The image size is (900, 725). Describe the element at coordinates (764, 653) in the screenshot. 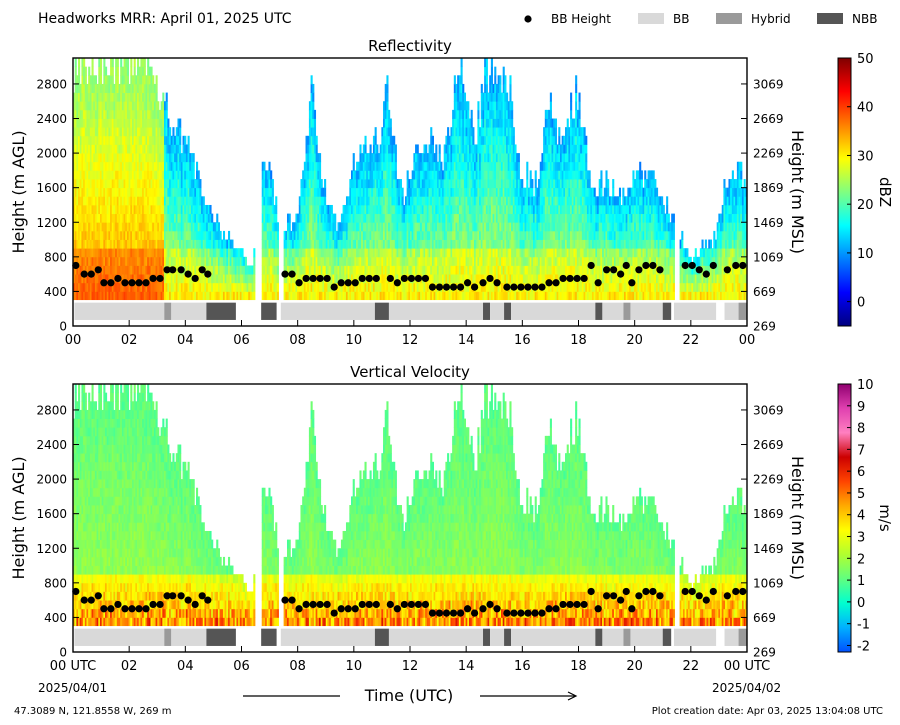

I see `y-right-tick-label: 269` at that location.